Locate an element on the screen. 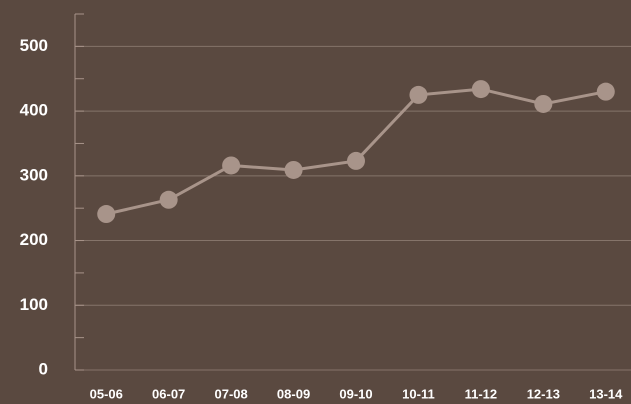 The image size is (631, 404). x-tick-label: 07-08 is located at coordinates (230, 393).